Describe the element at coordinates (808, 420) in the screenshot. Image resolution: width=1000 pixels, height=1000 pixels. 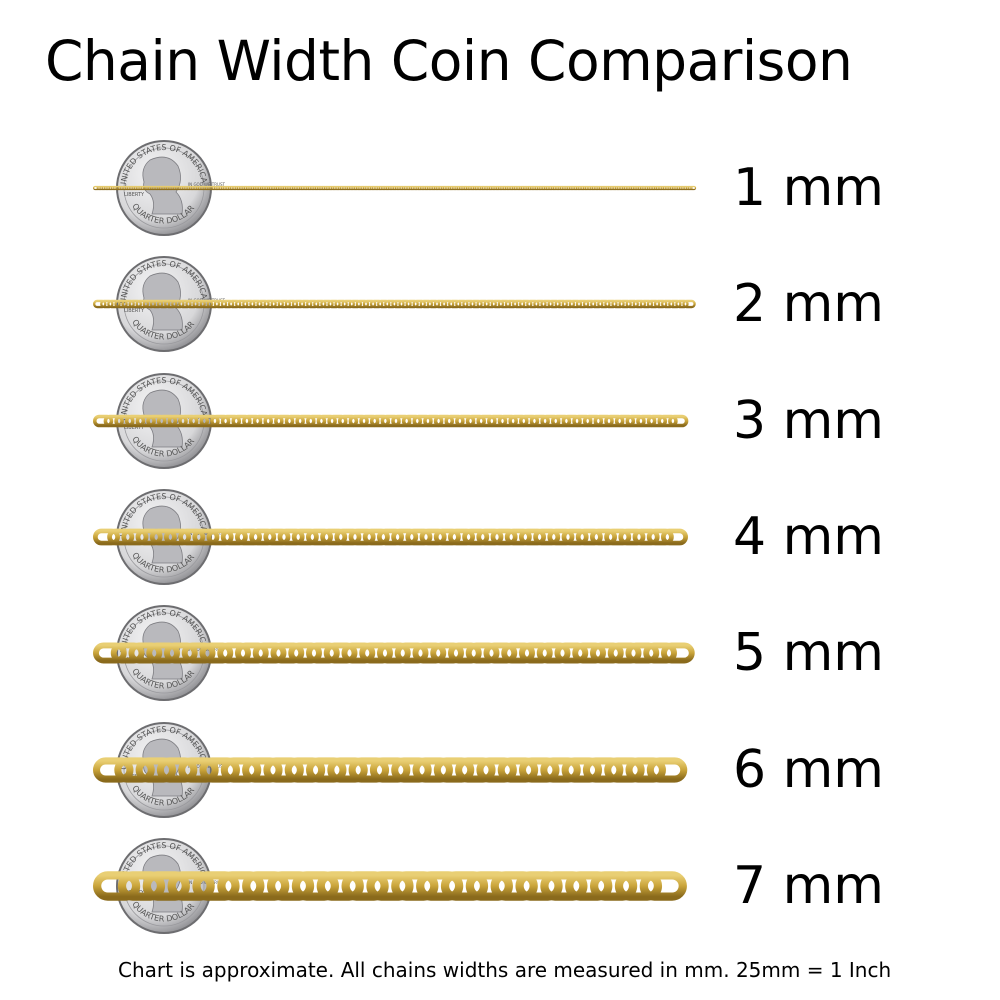
I see `width-label: 3 mm` at that location.